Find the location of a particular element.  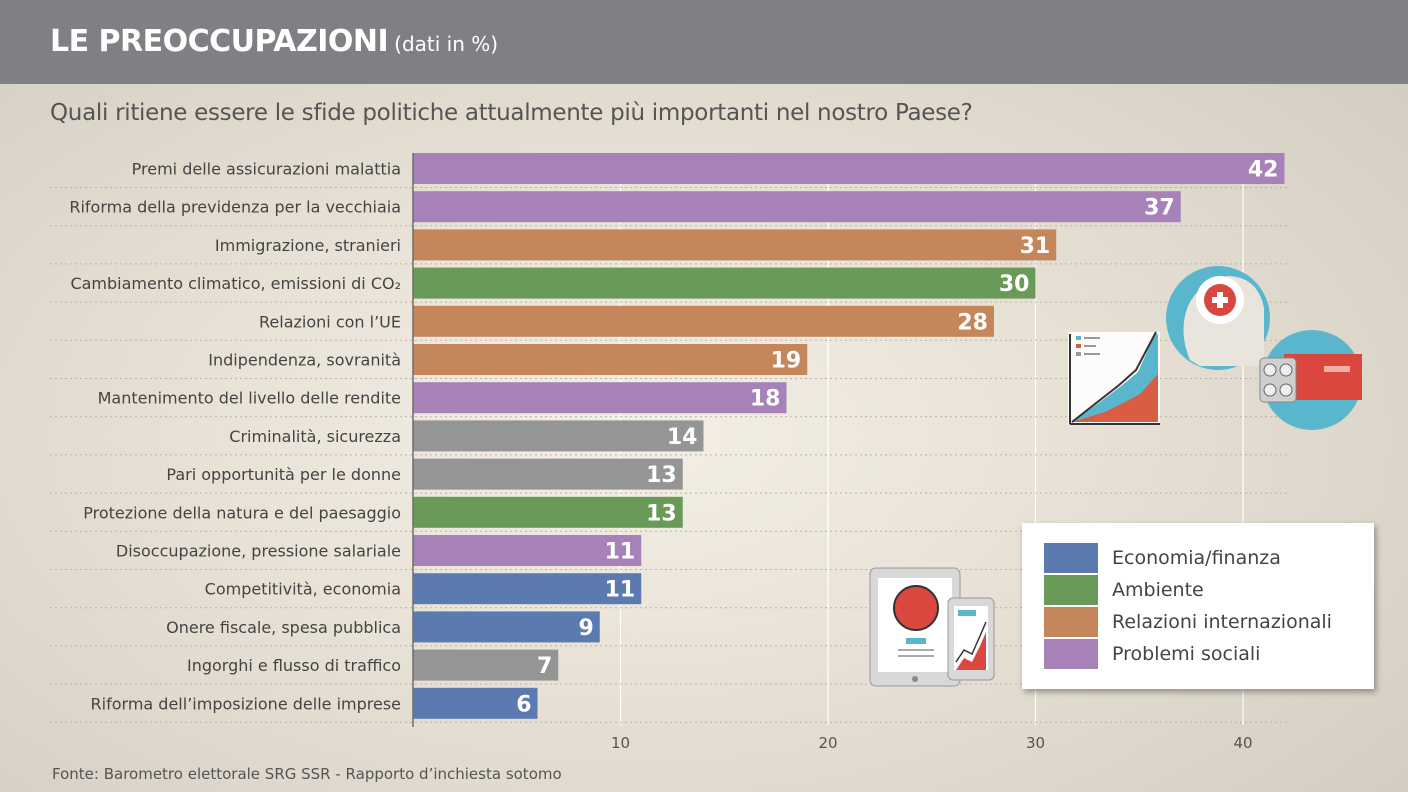

legend-item-ambiente: Ambiente is located at coordinates (1124, 590).